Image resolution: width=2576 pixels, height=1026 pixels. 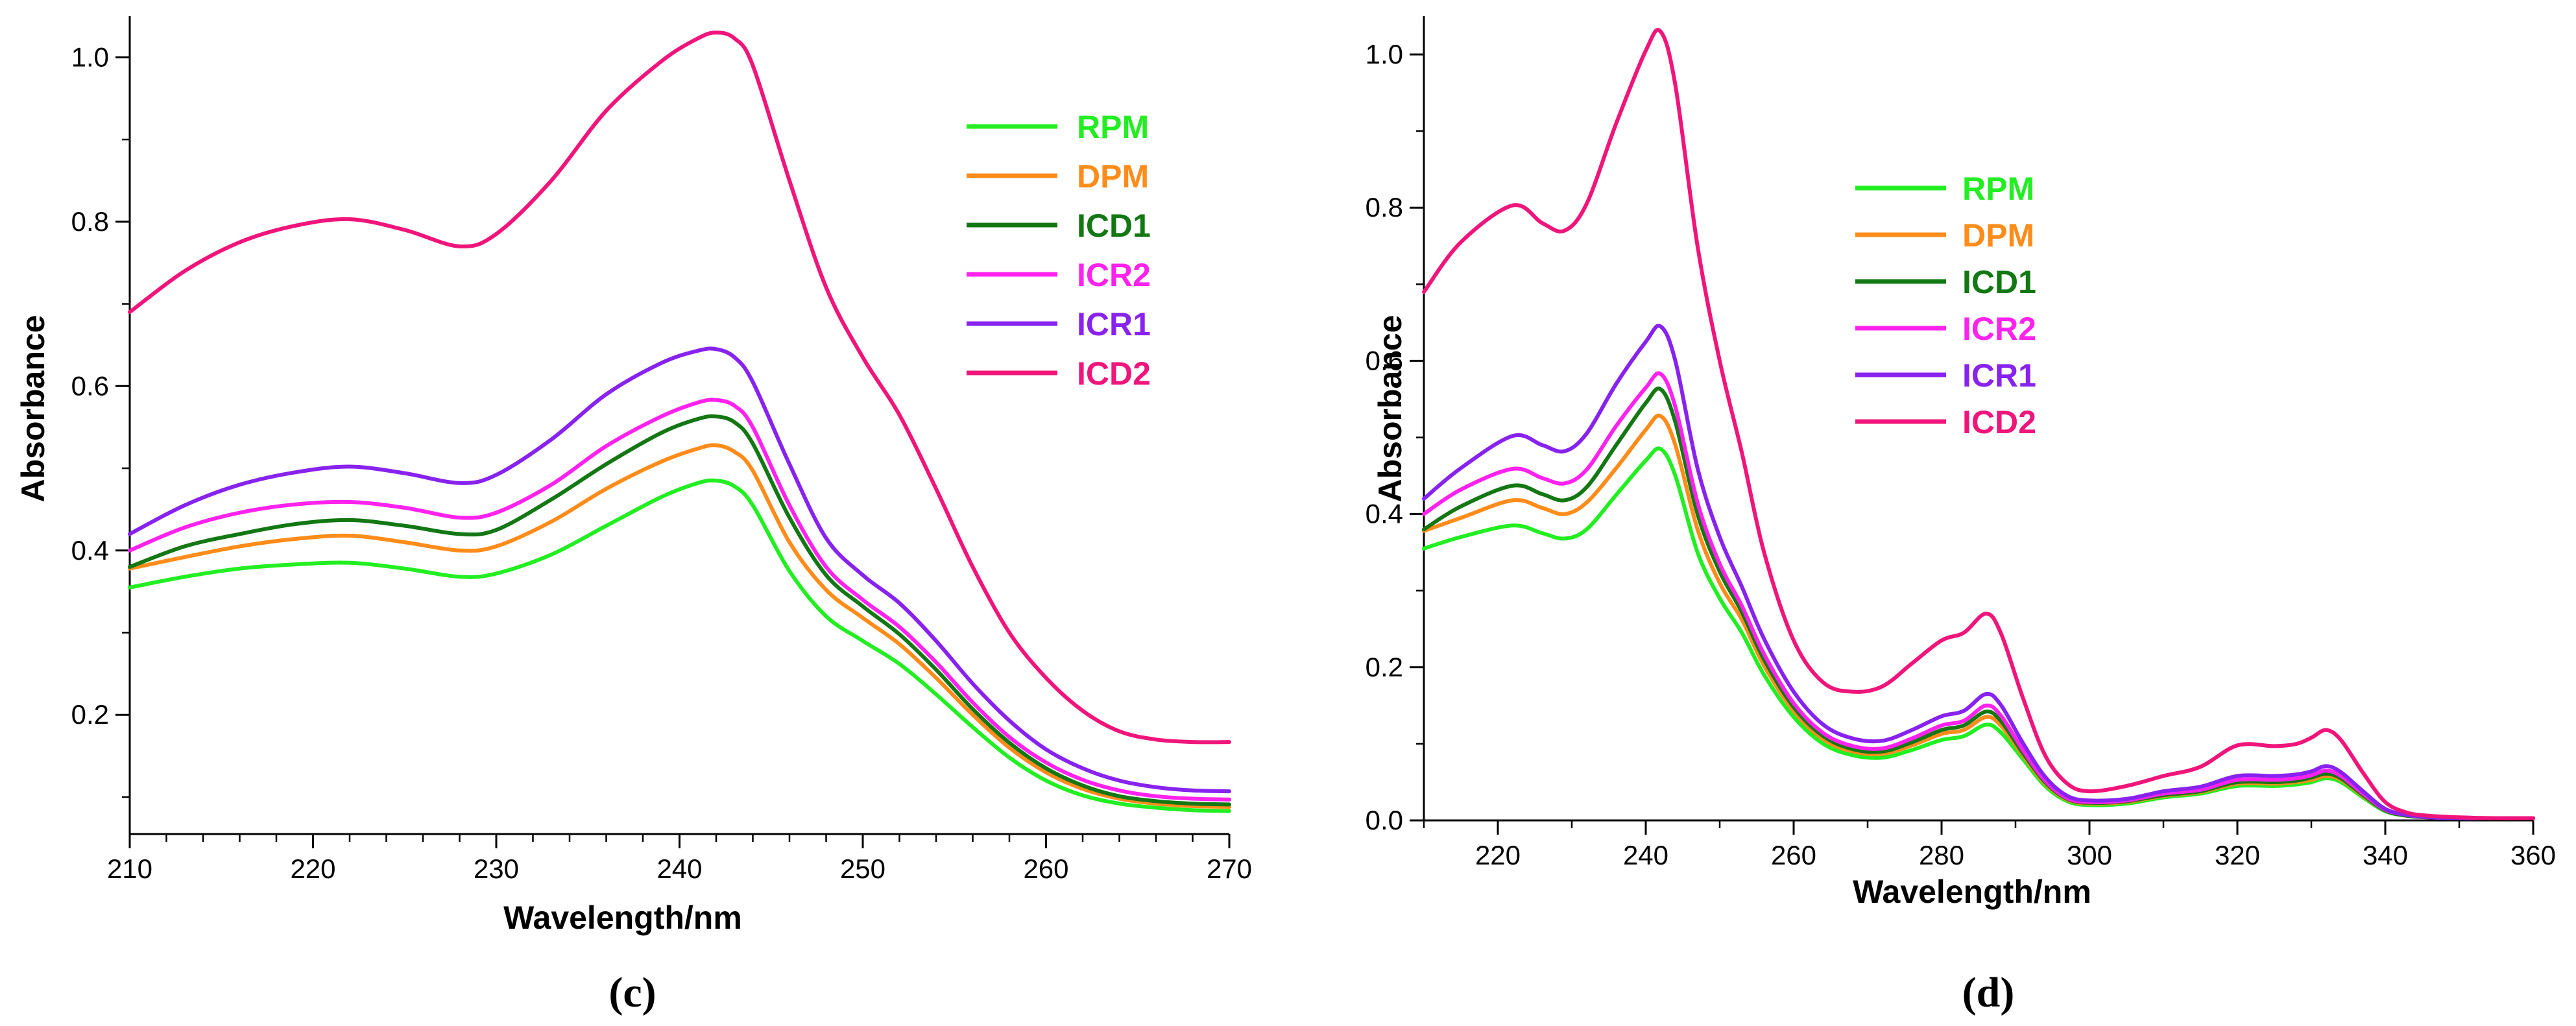 I want to click on x-tick-label: 230, so click(x=496, y=869).